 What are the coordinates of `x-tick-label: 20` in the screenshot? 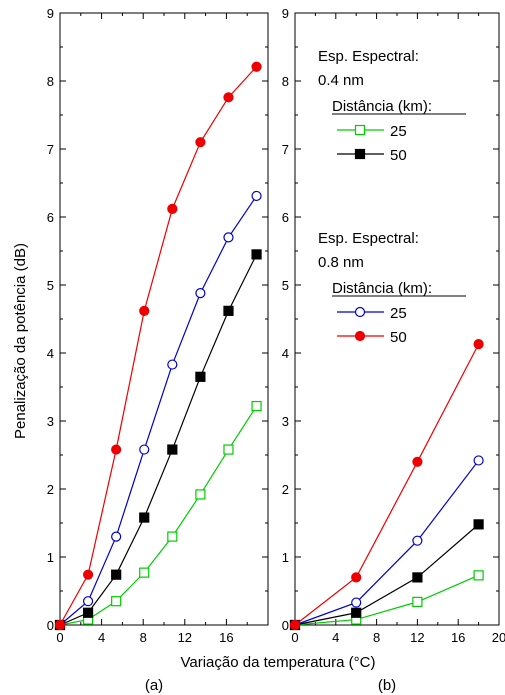 It's located at (498, 637).